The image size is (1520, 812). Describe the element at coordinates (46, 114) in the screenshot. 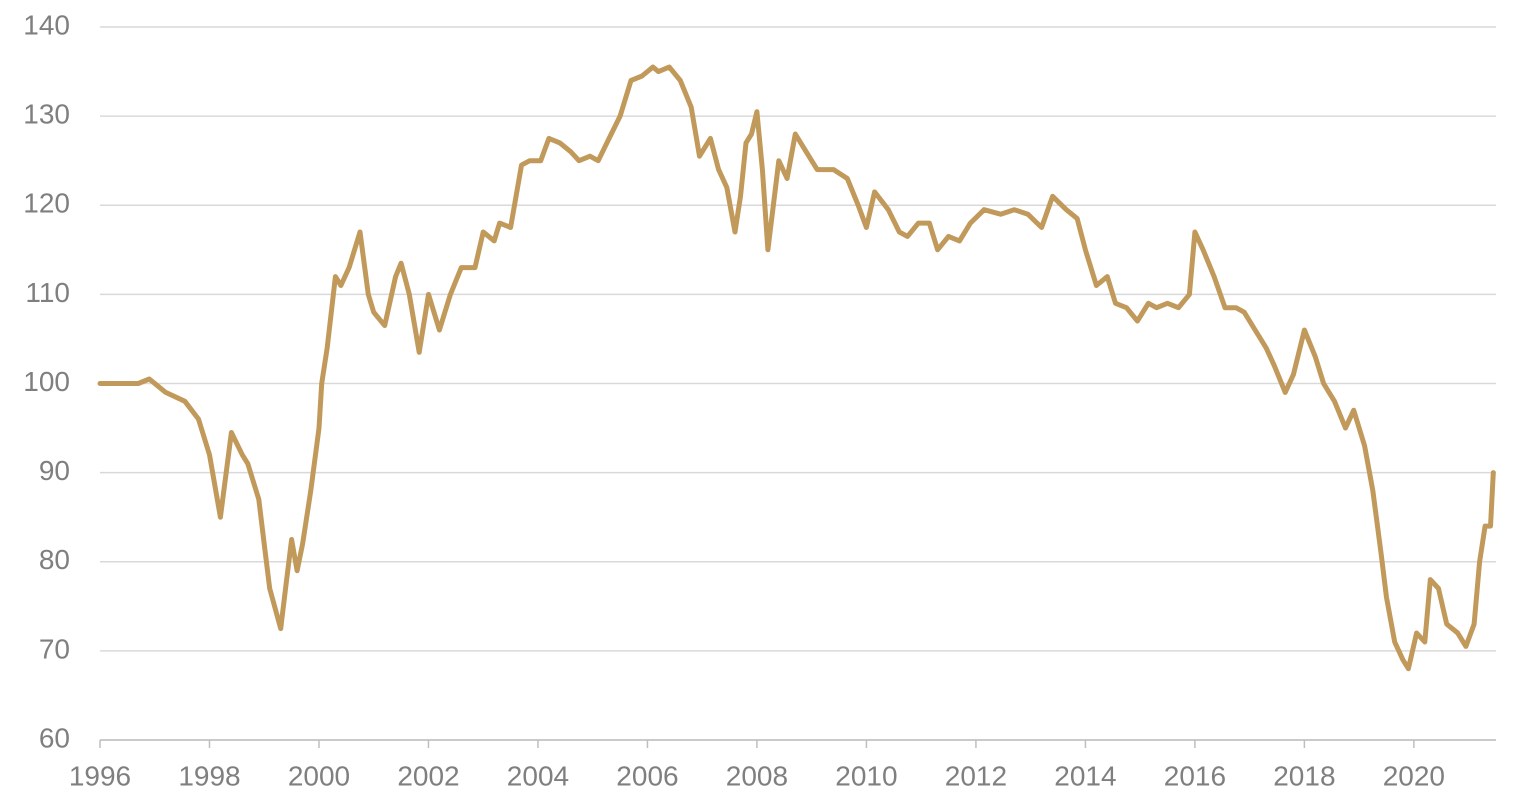

I see `y-tick-label: 130` at that location.